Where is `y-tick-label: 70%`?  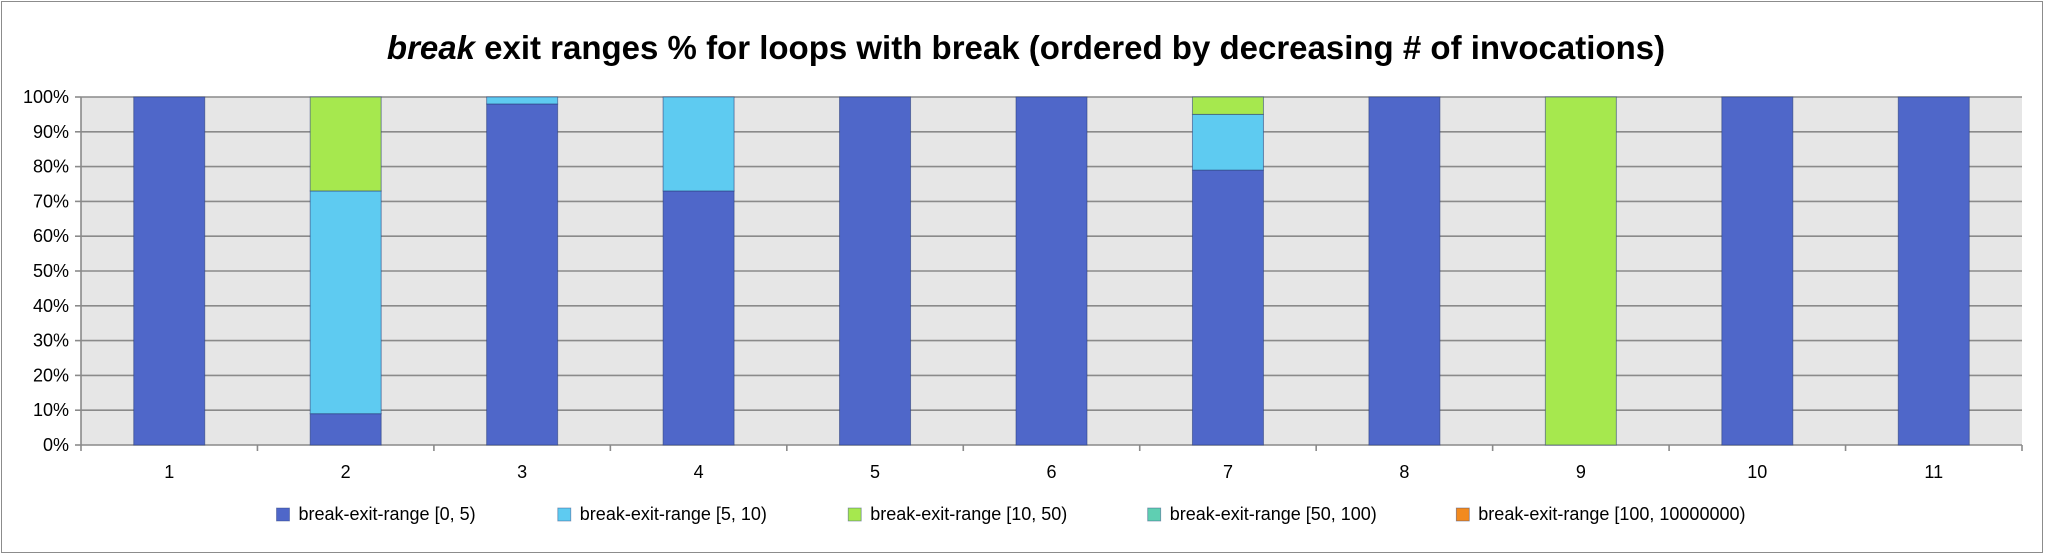
y-tick-label: 70% is located at coordinates (51, 201).